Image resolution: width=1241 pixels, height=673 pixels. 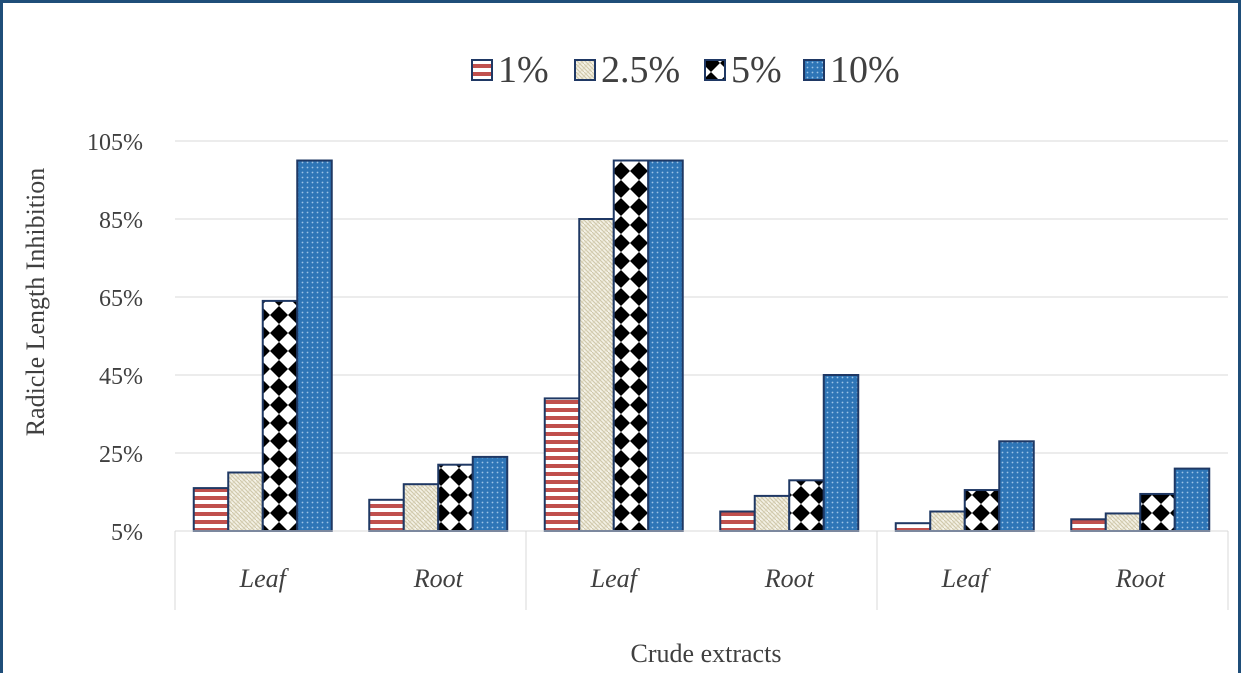 What do you see at coordinates (756, 70) in the screenshot?
I see `legend-label: 5%` at bounding box center [756, 70].